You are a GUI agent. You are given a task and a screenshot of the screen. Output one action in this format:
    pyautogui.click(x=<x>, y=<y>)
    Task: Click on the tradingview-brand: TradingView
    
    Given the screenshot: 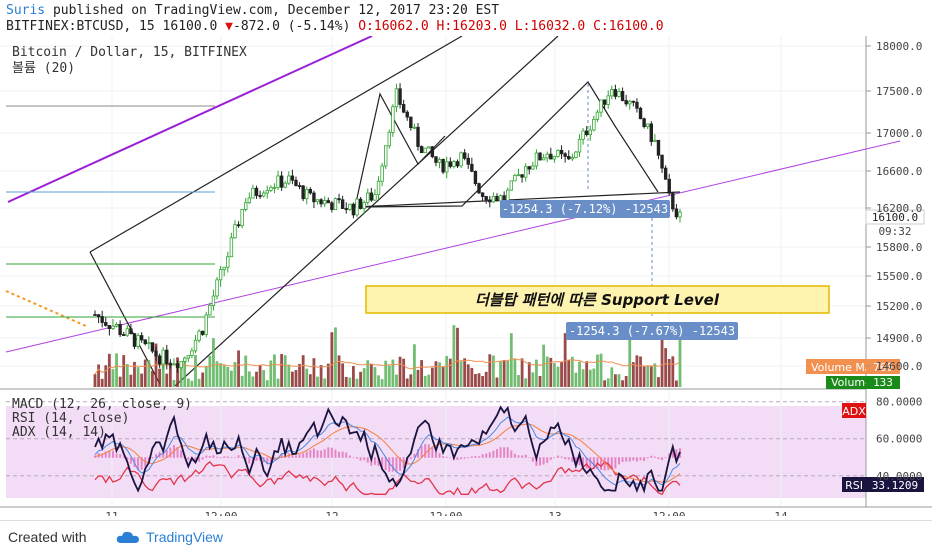 What is the action you would take?
    pyautogui.click(x=185, y=537)
    